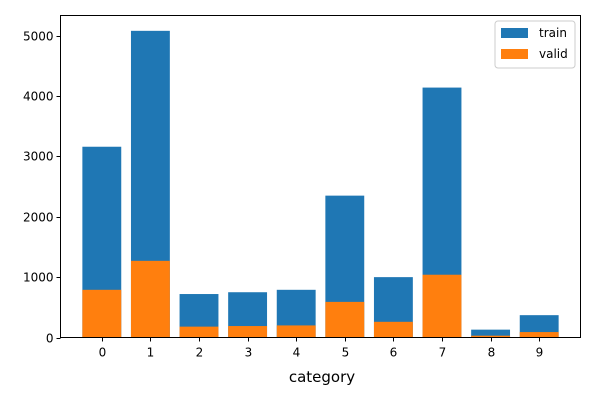 The height and width of the screenshot is (404, 600). Describe the element at coordinates (553, 54) in the screenshot. I see `legend-label-valid: valid` at that location.